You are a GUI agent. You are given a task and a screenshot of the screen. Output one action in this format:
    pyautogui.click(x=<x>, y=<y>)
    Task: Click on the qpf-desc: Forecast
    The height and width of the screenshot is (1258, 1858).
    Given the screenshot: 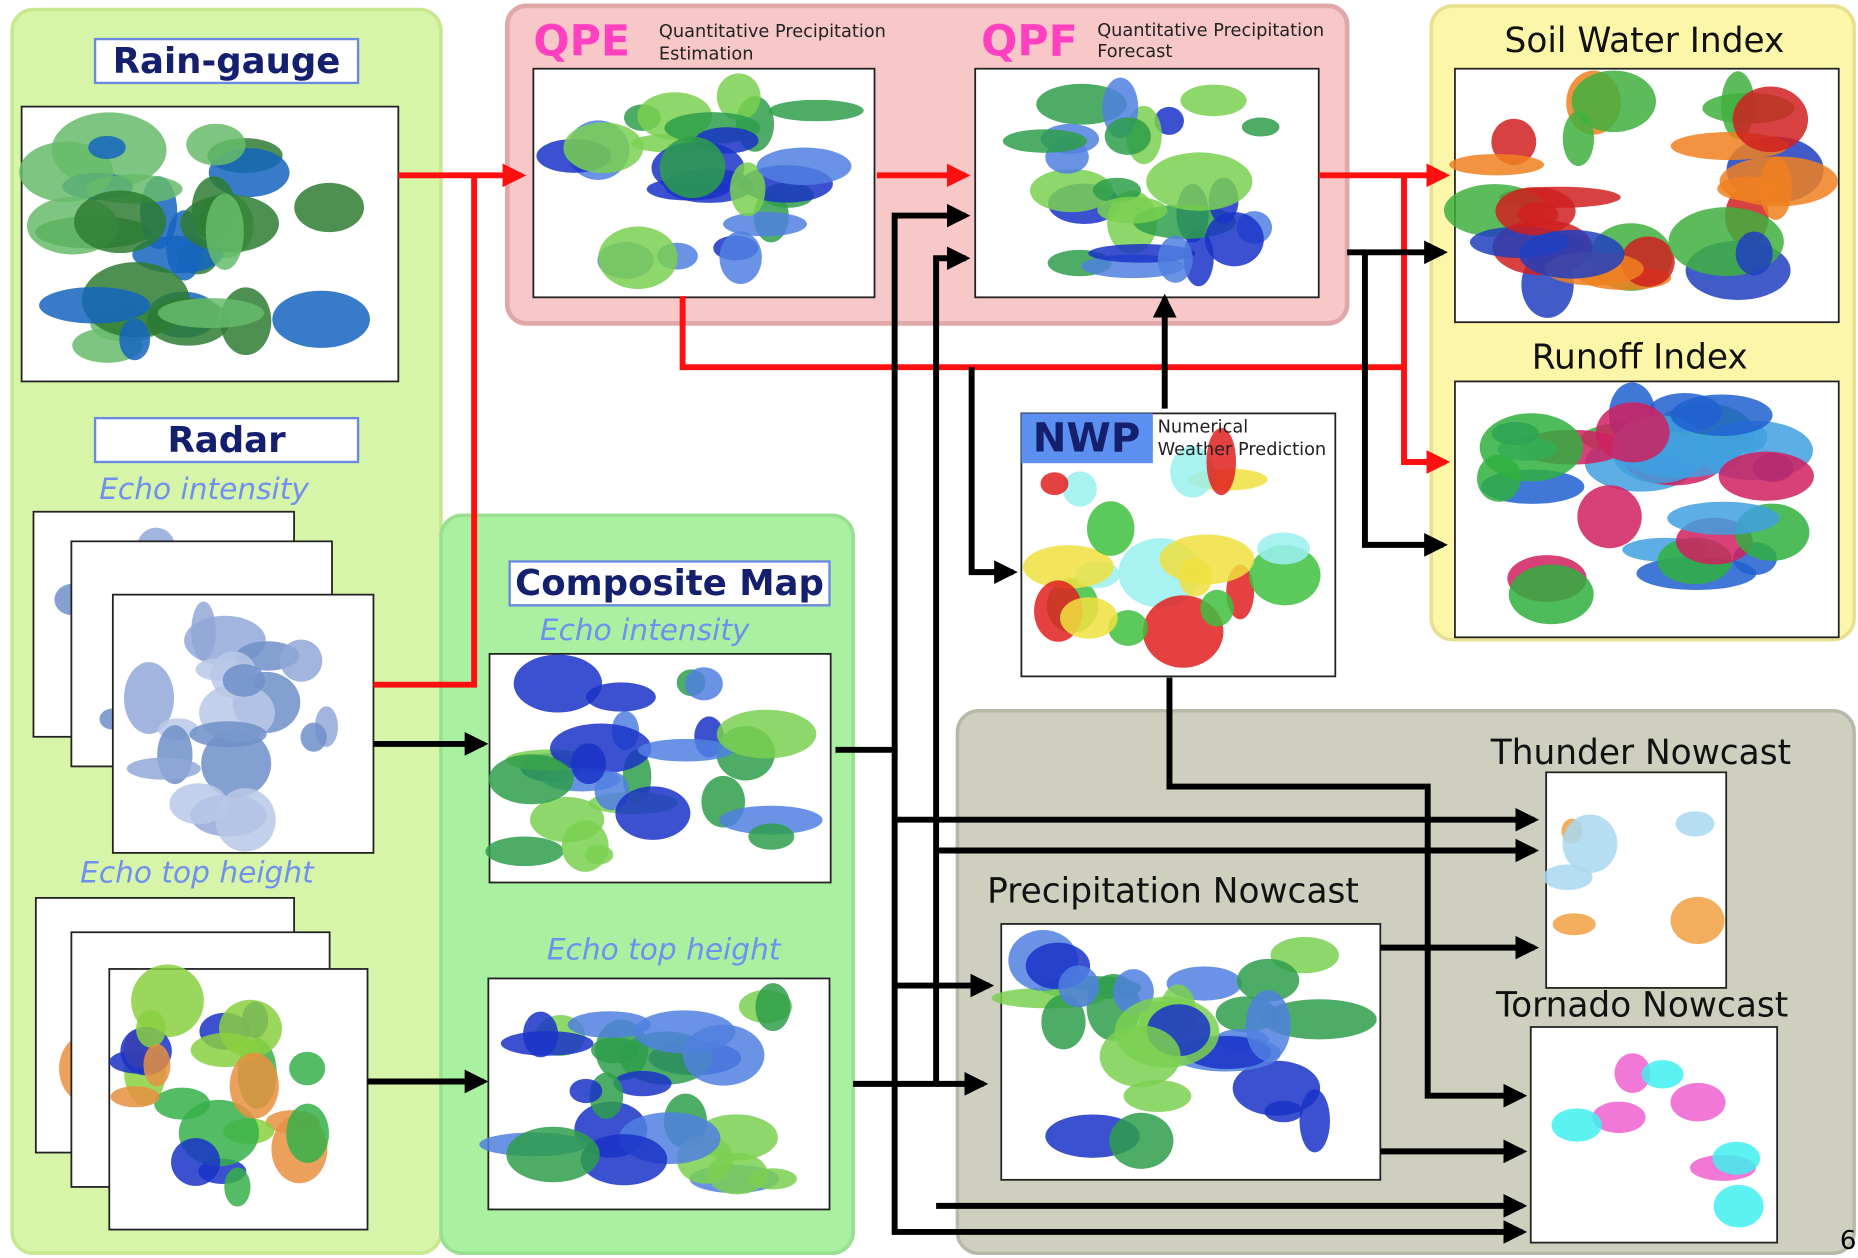 What is the action you would take?
    pyautogui.click(x=1134, y=52)
    